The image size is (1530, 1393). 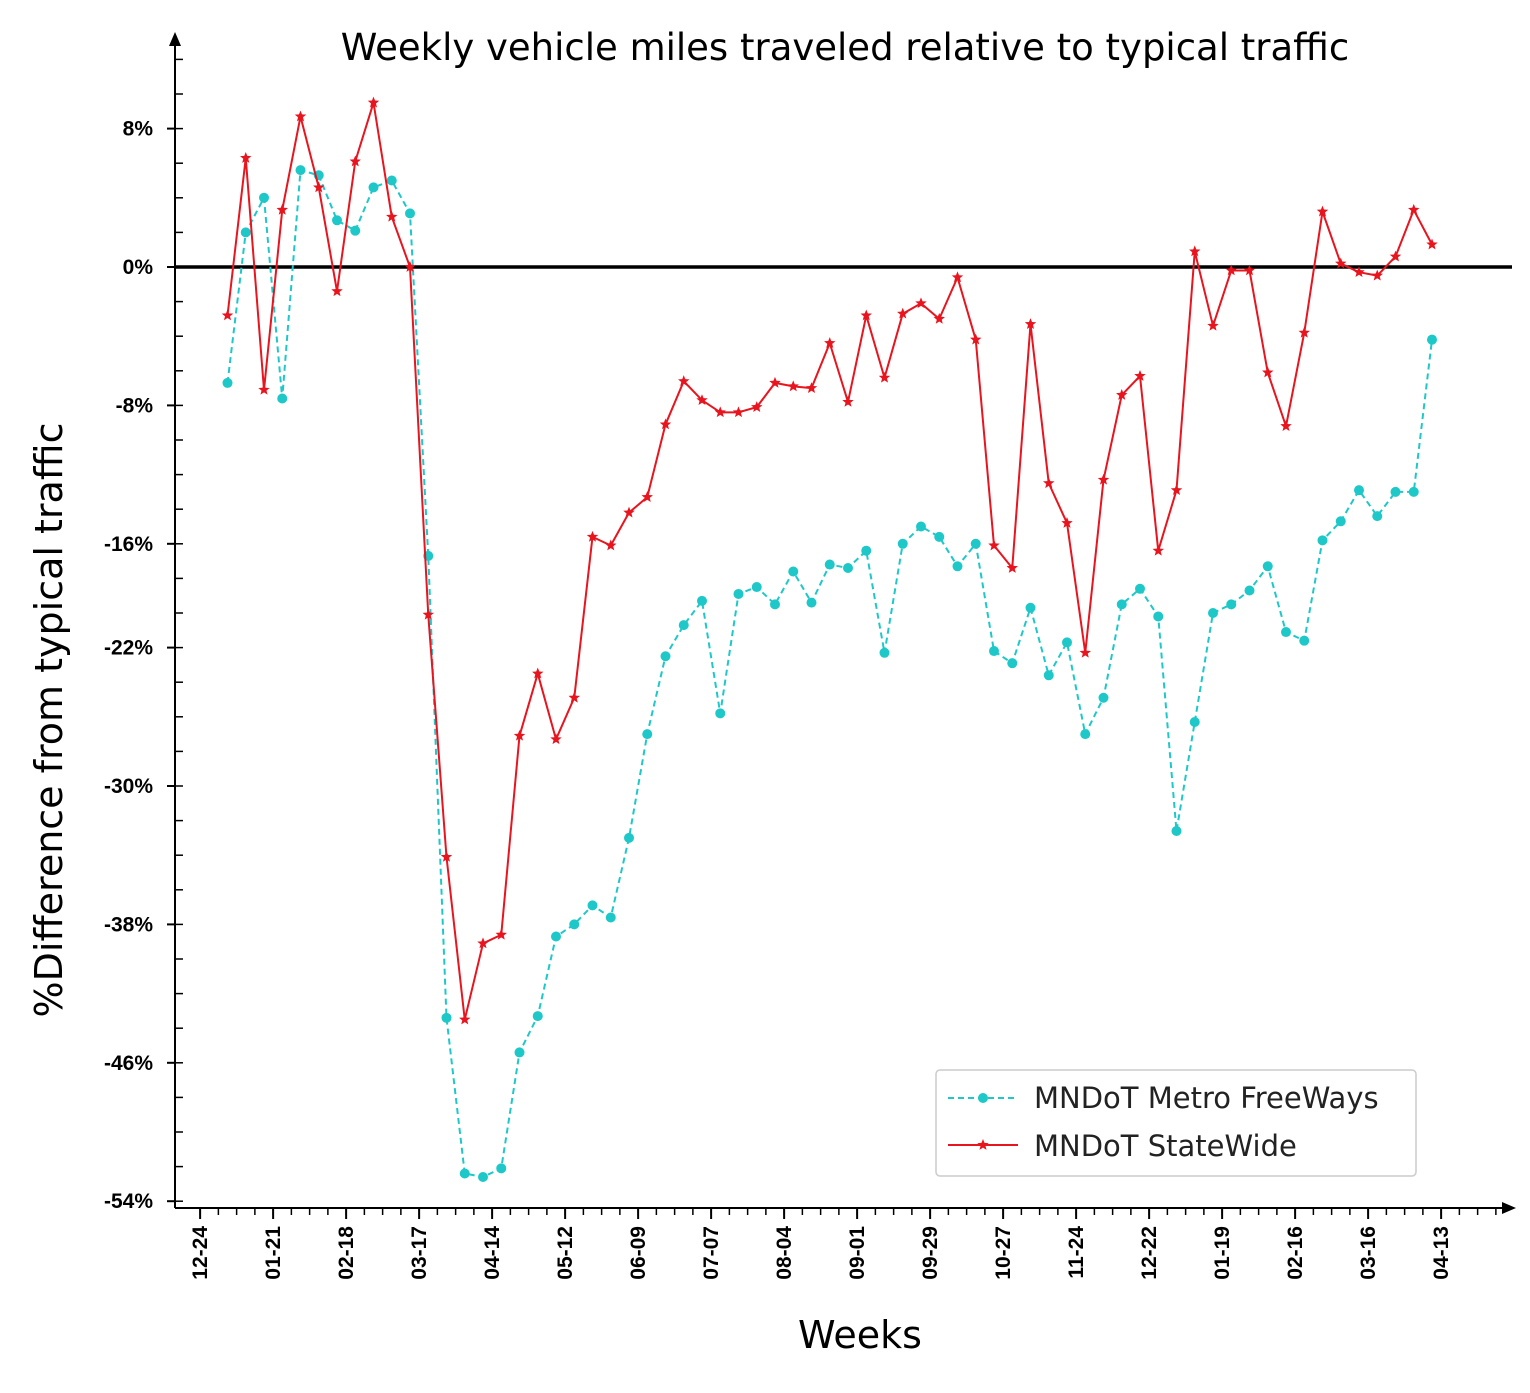 What do you see at coordinates (1149, 1253) in the screenshot?
I see `x-tick-label: 12-22` at bounding box center [1149, 1253].